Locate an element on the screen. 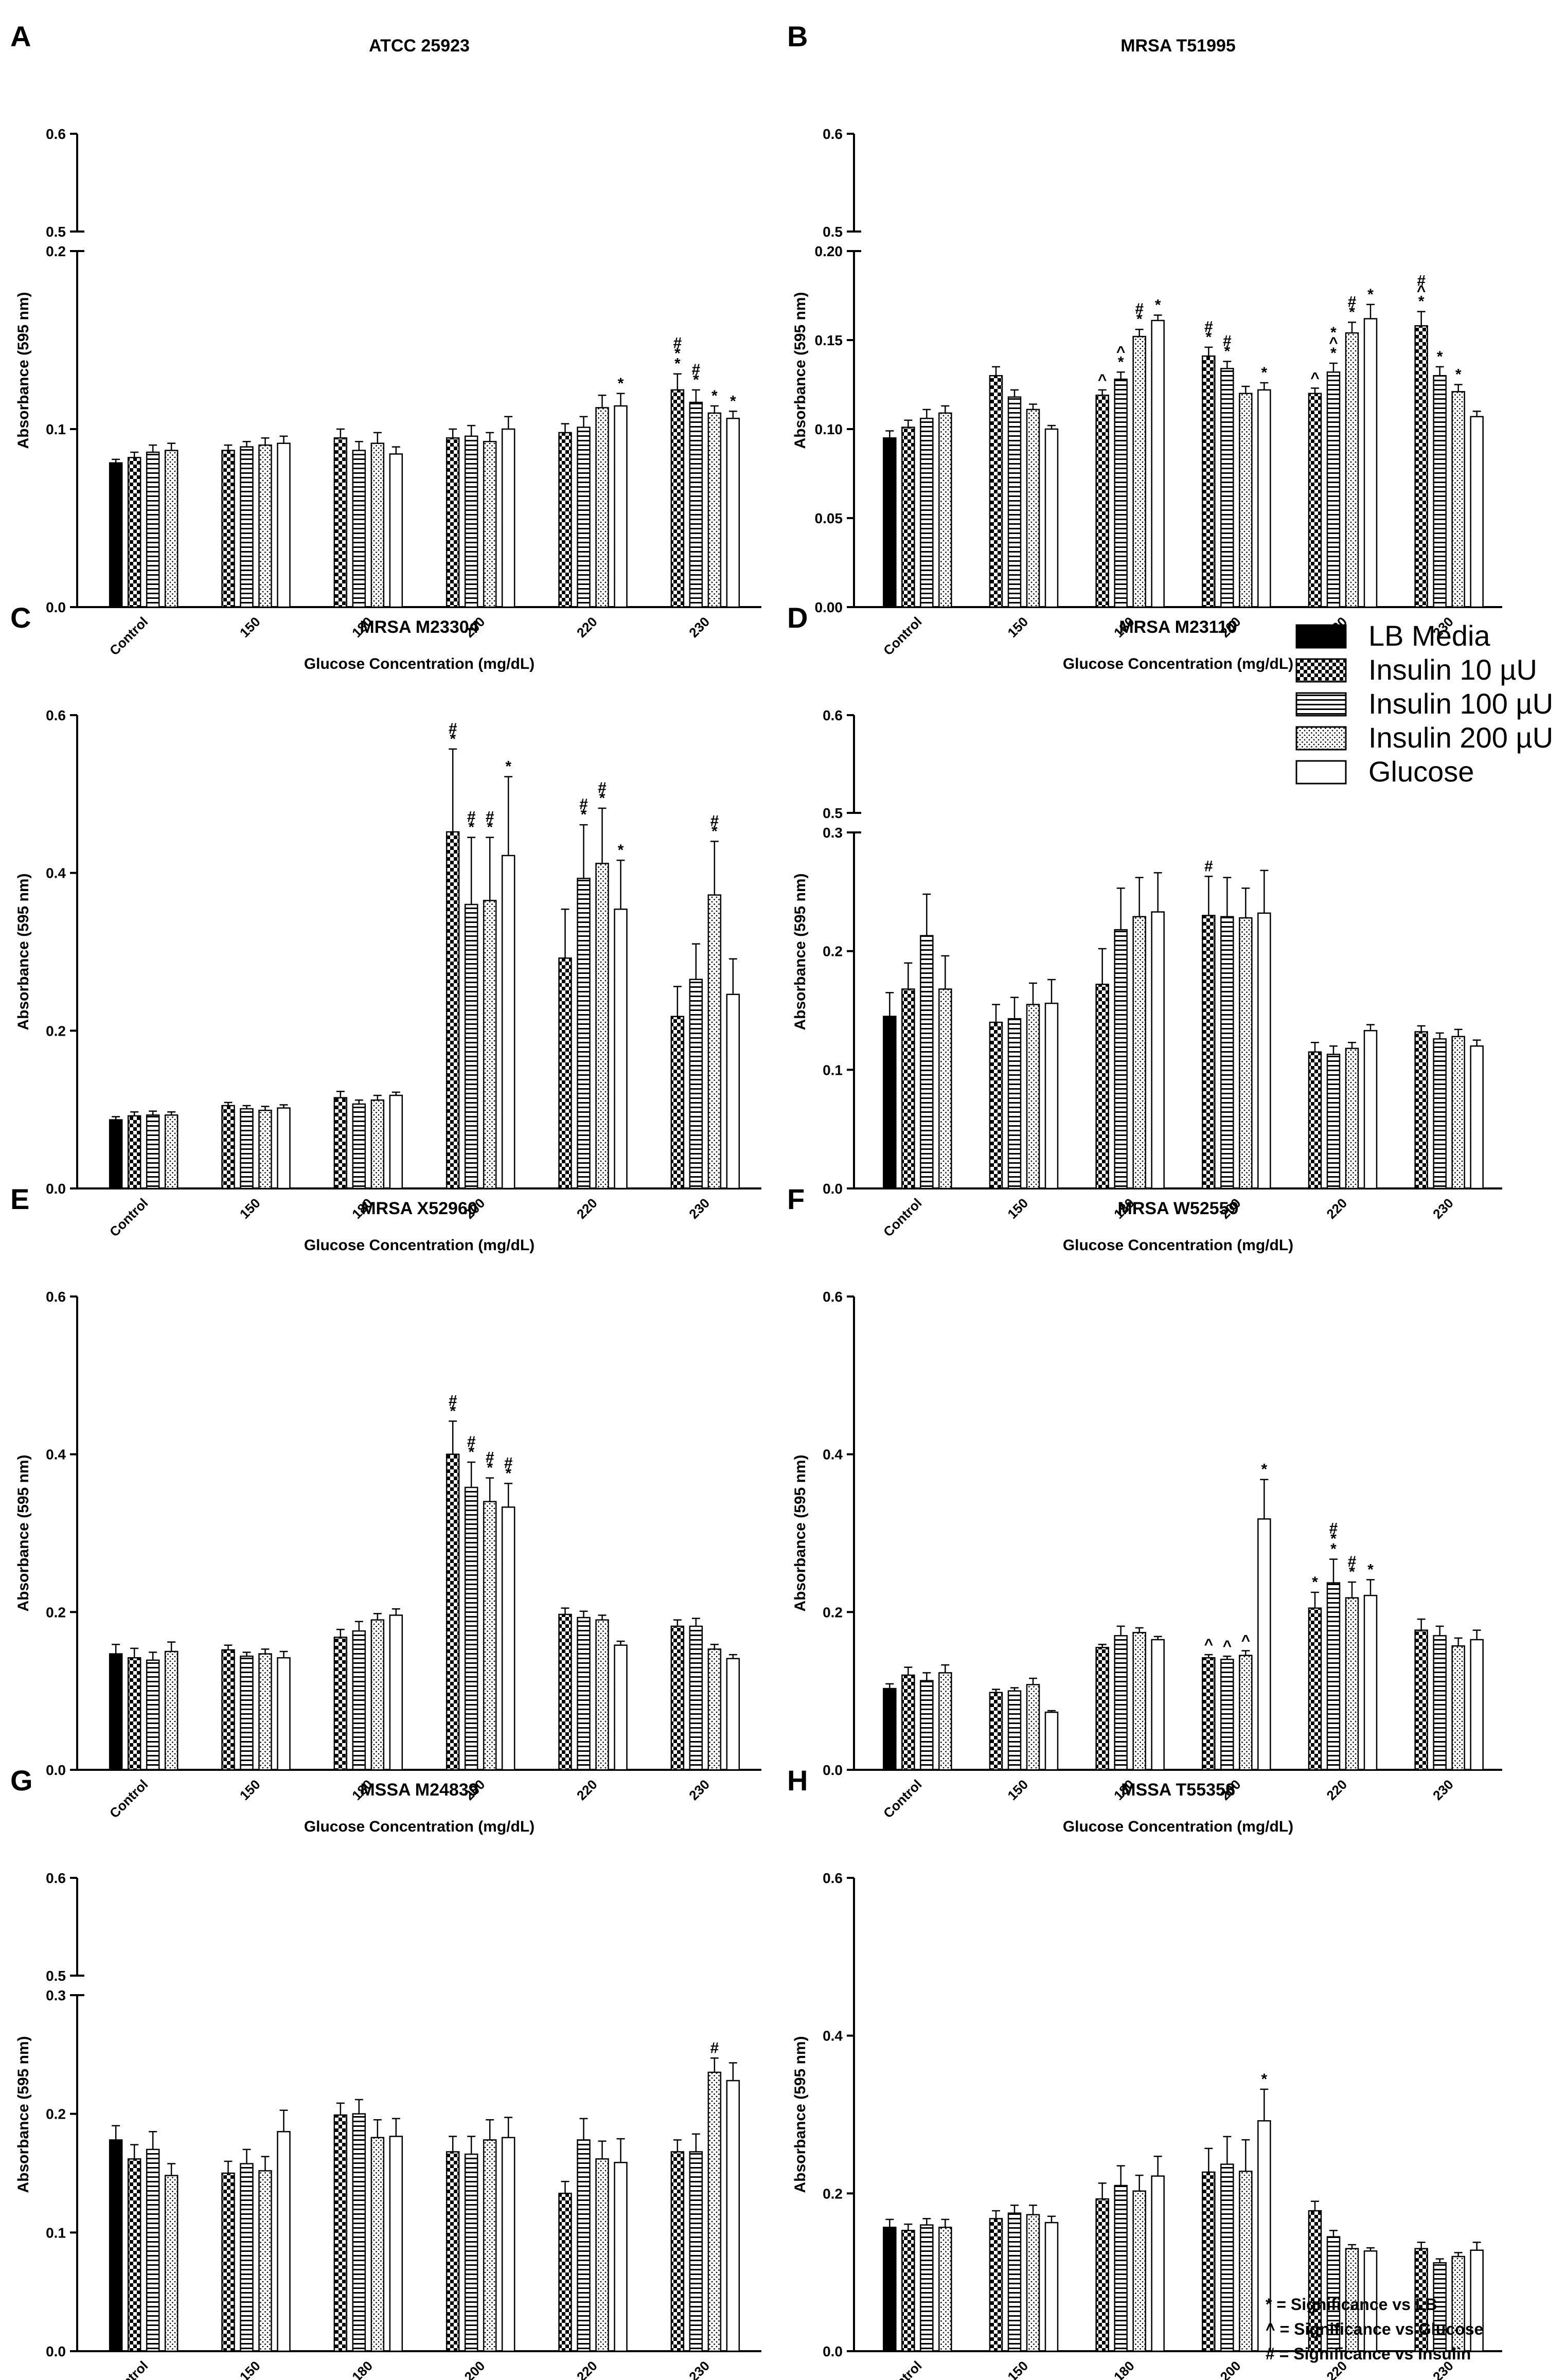 This screenshot has height=2380, width=1566. x-axis-label: Glucose Concentration (mg/dL) is located at coordinates (1178, 1245).